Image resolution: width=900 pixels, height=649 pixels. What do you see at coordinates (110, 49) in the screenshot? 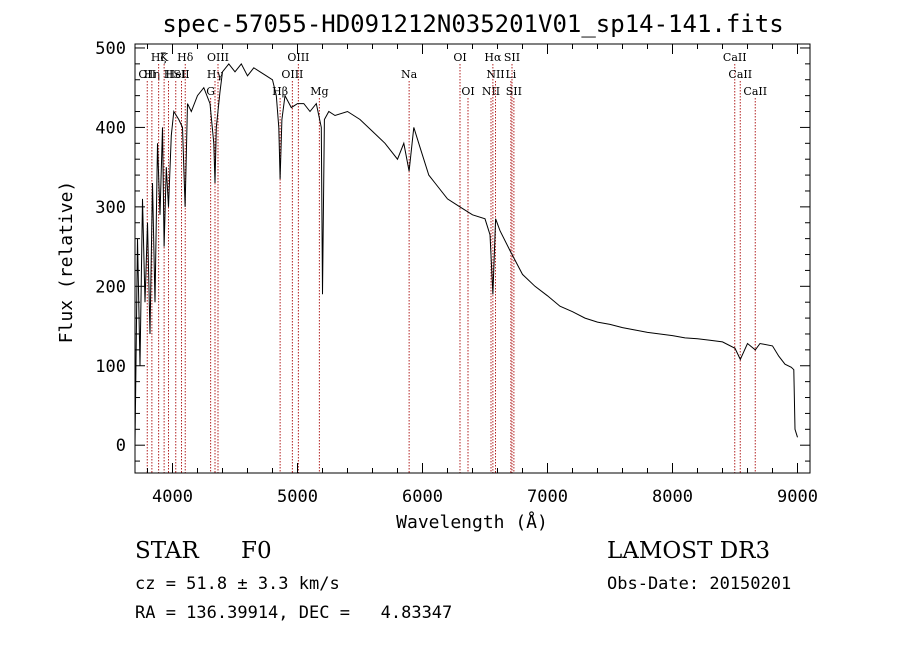
I see `y-tick-label: 500` at bounding box center [110, 49].